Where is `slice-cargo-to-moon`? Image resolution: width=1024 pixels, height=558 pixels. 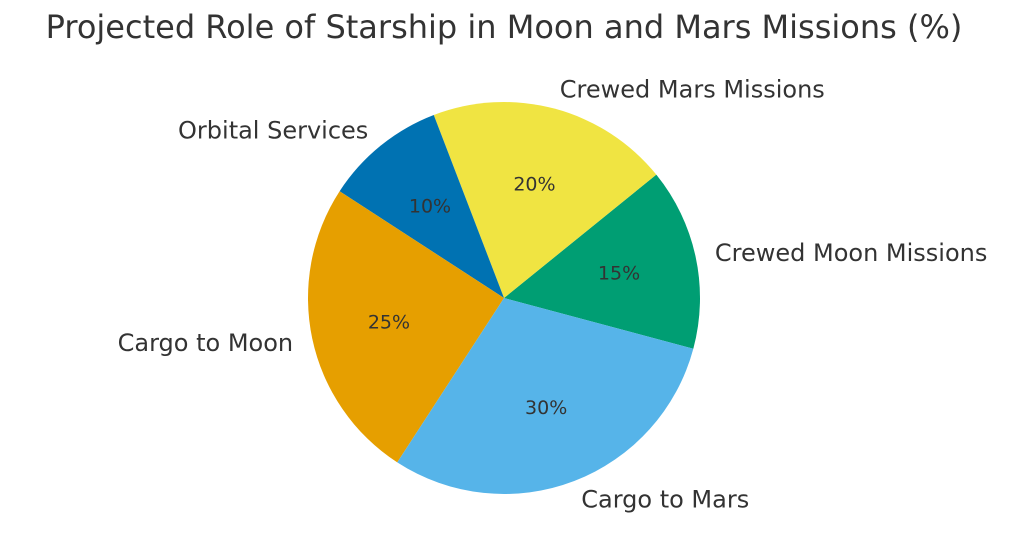 slice-cargo-to-moon is located at coordinates (406, 327).